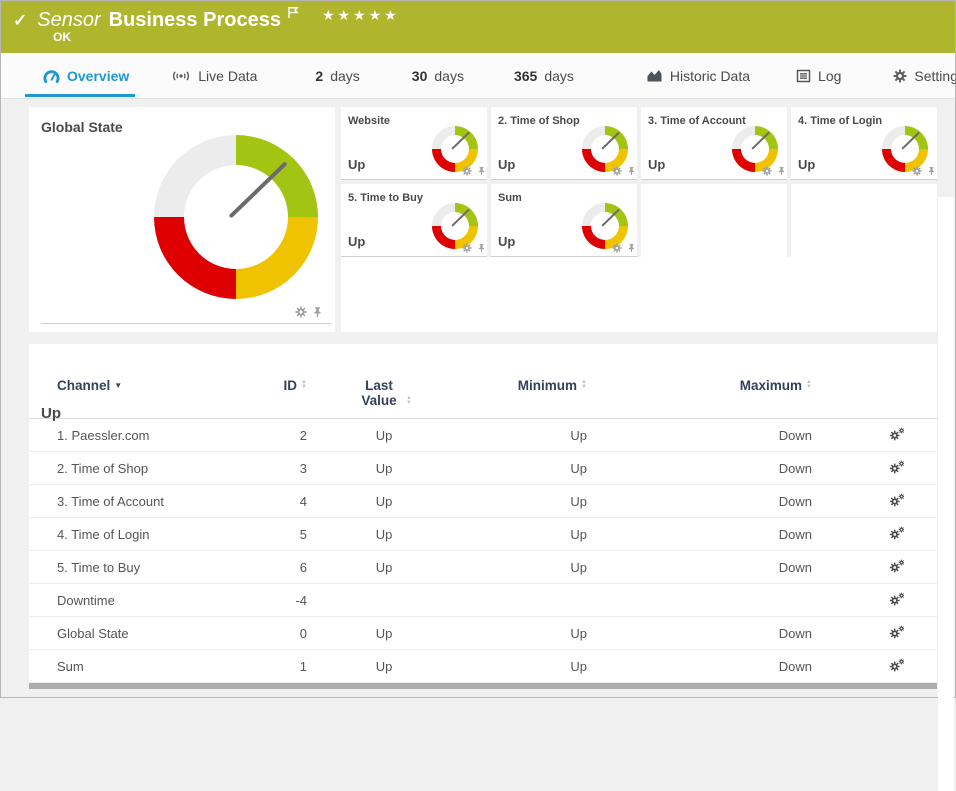 Image resolution: width=956 pixels, height=791 pixels. What do you see at coordinates (525, 75) in the screenshot?
I see `tab-365-days-num: 365` at bounding box center [525, 75].